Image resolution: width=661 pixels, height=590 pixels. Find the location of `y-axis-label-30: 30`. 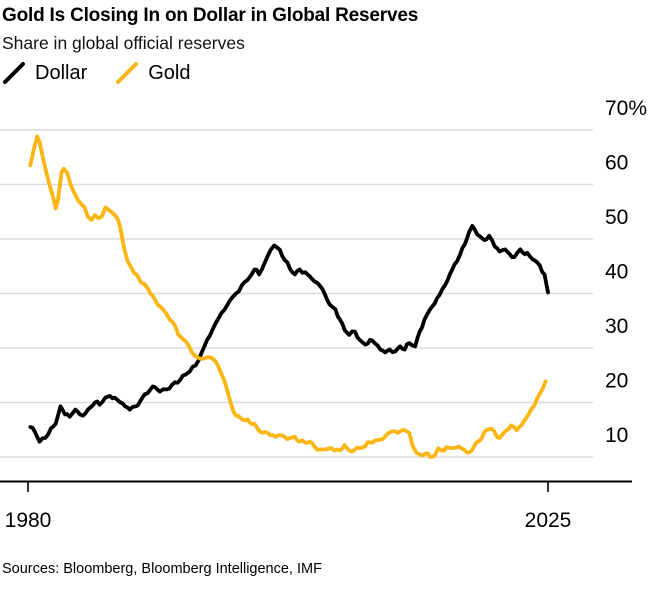

y-axis-label-30: 30 is located at coordinates (616, 326).